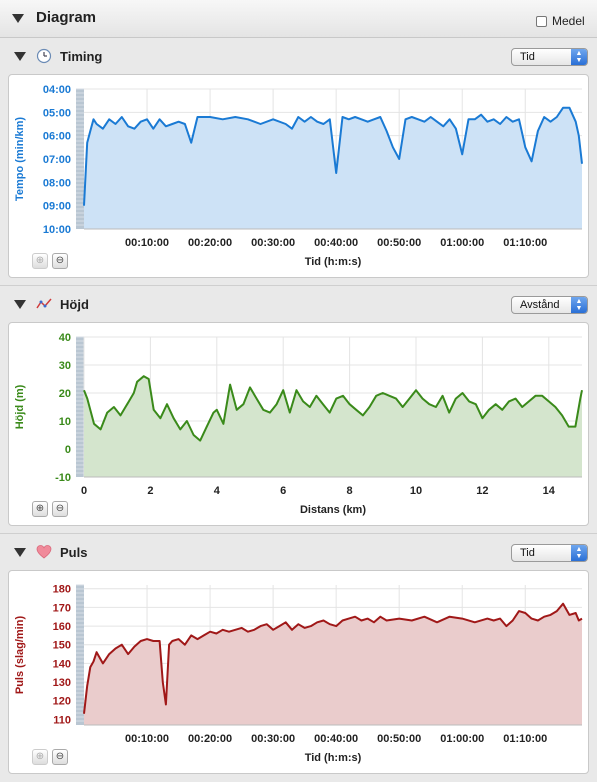 This screenshot has height=782, width=597. I want to click on hojd-select-value: Avstånd, so click(540, 305).